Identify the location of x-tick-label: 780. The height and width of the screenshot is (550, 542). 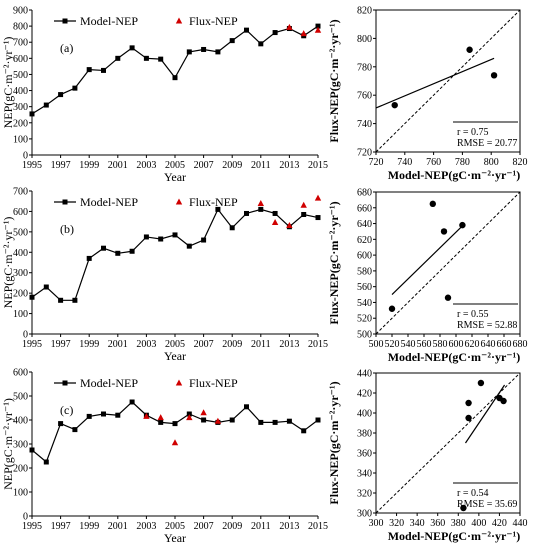
(462, 162).